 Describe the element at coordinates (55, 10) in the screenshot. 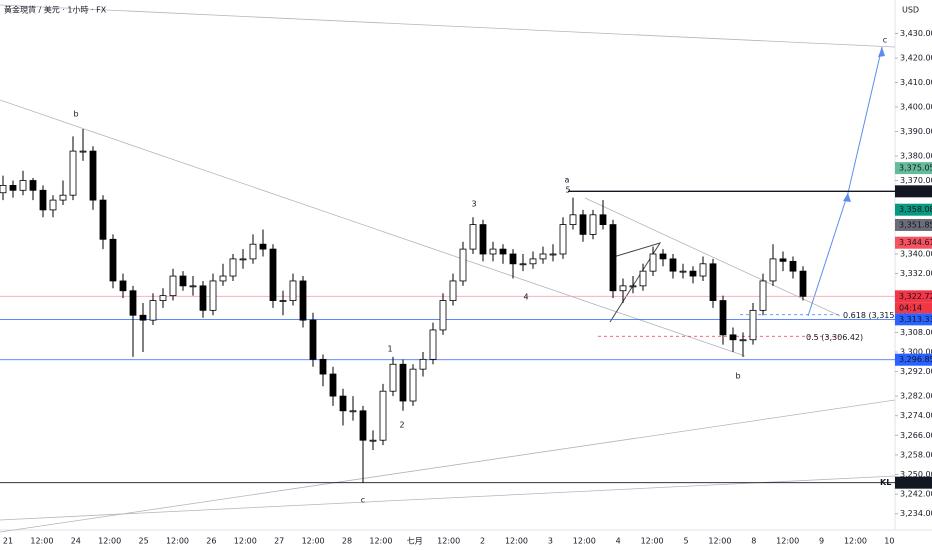

I see `symbol-title: 黄金現貨 / 美元 · 1小時 · FX` at that location.